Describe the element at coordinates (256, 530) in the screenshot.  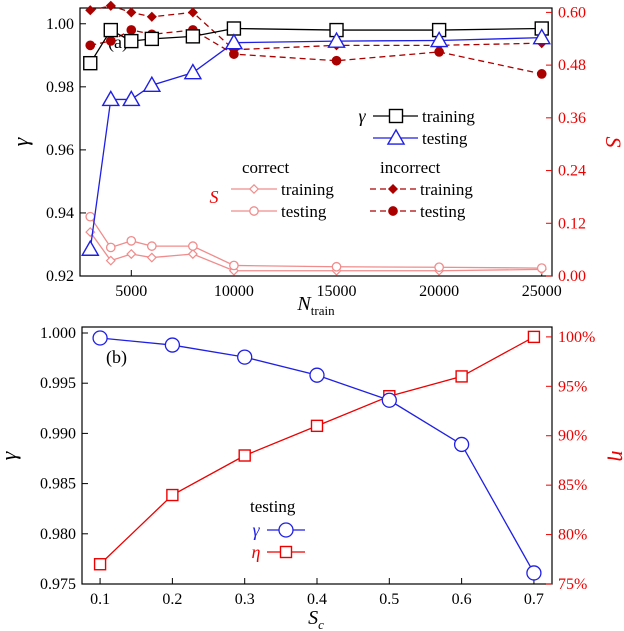
I see `legend-item-label: γ` at that location.